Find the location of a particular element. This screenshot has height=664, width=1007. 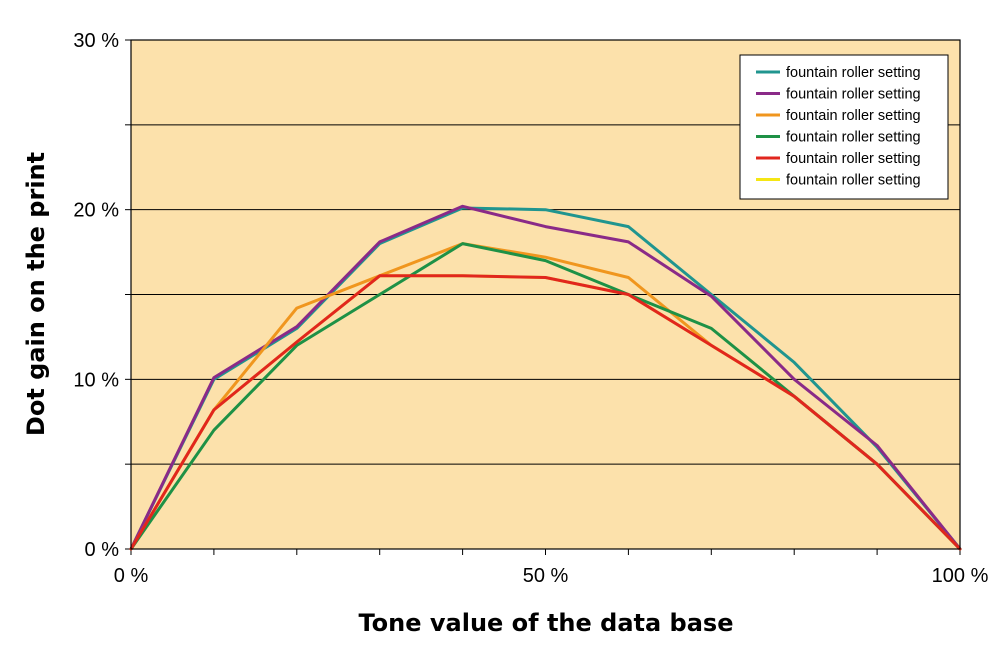

legend-label-4: fountain roller setting is located at coordinates (853, 138).